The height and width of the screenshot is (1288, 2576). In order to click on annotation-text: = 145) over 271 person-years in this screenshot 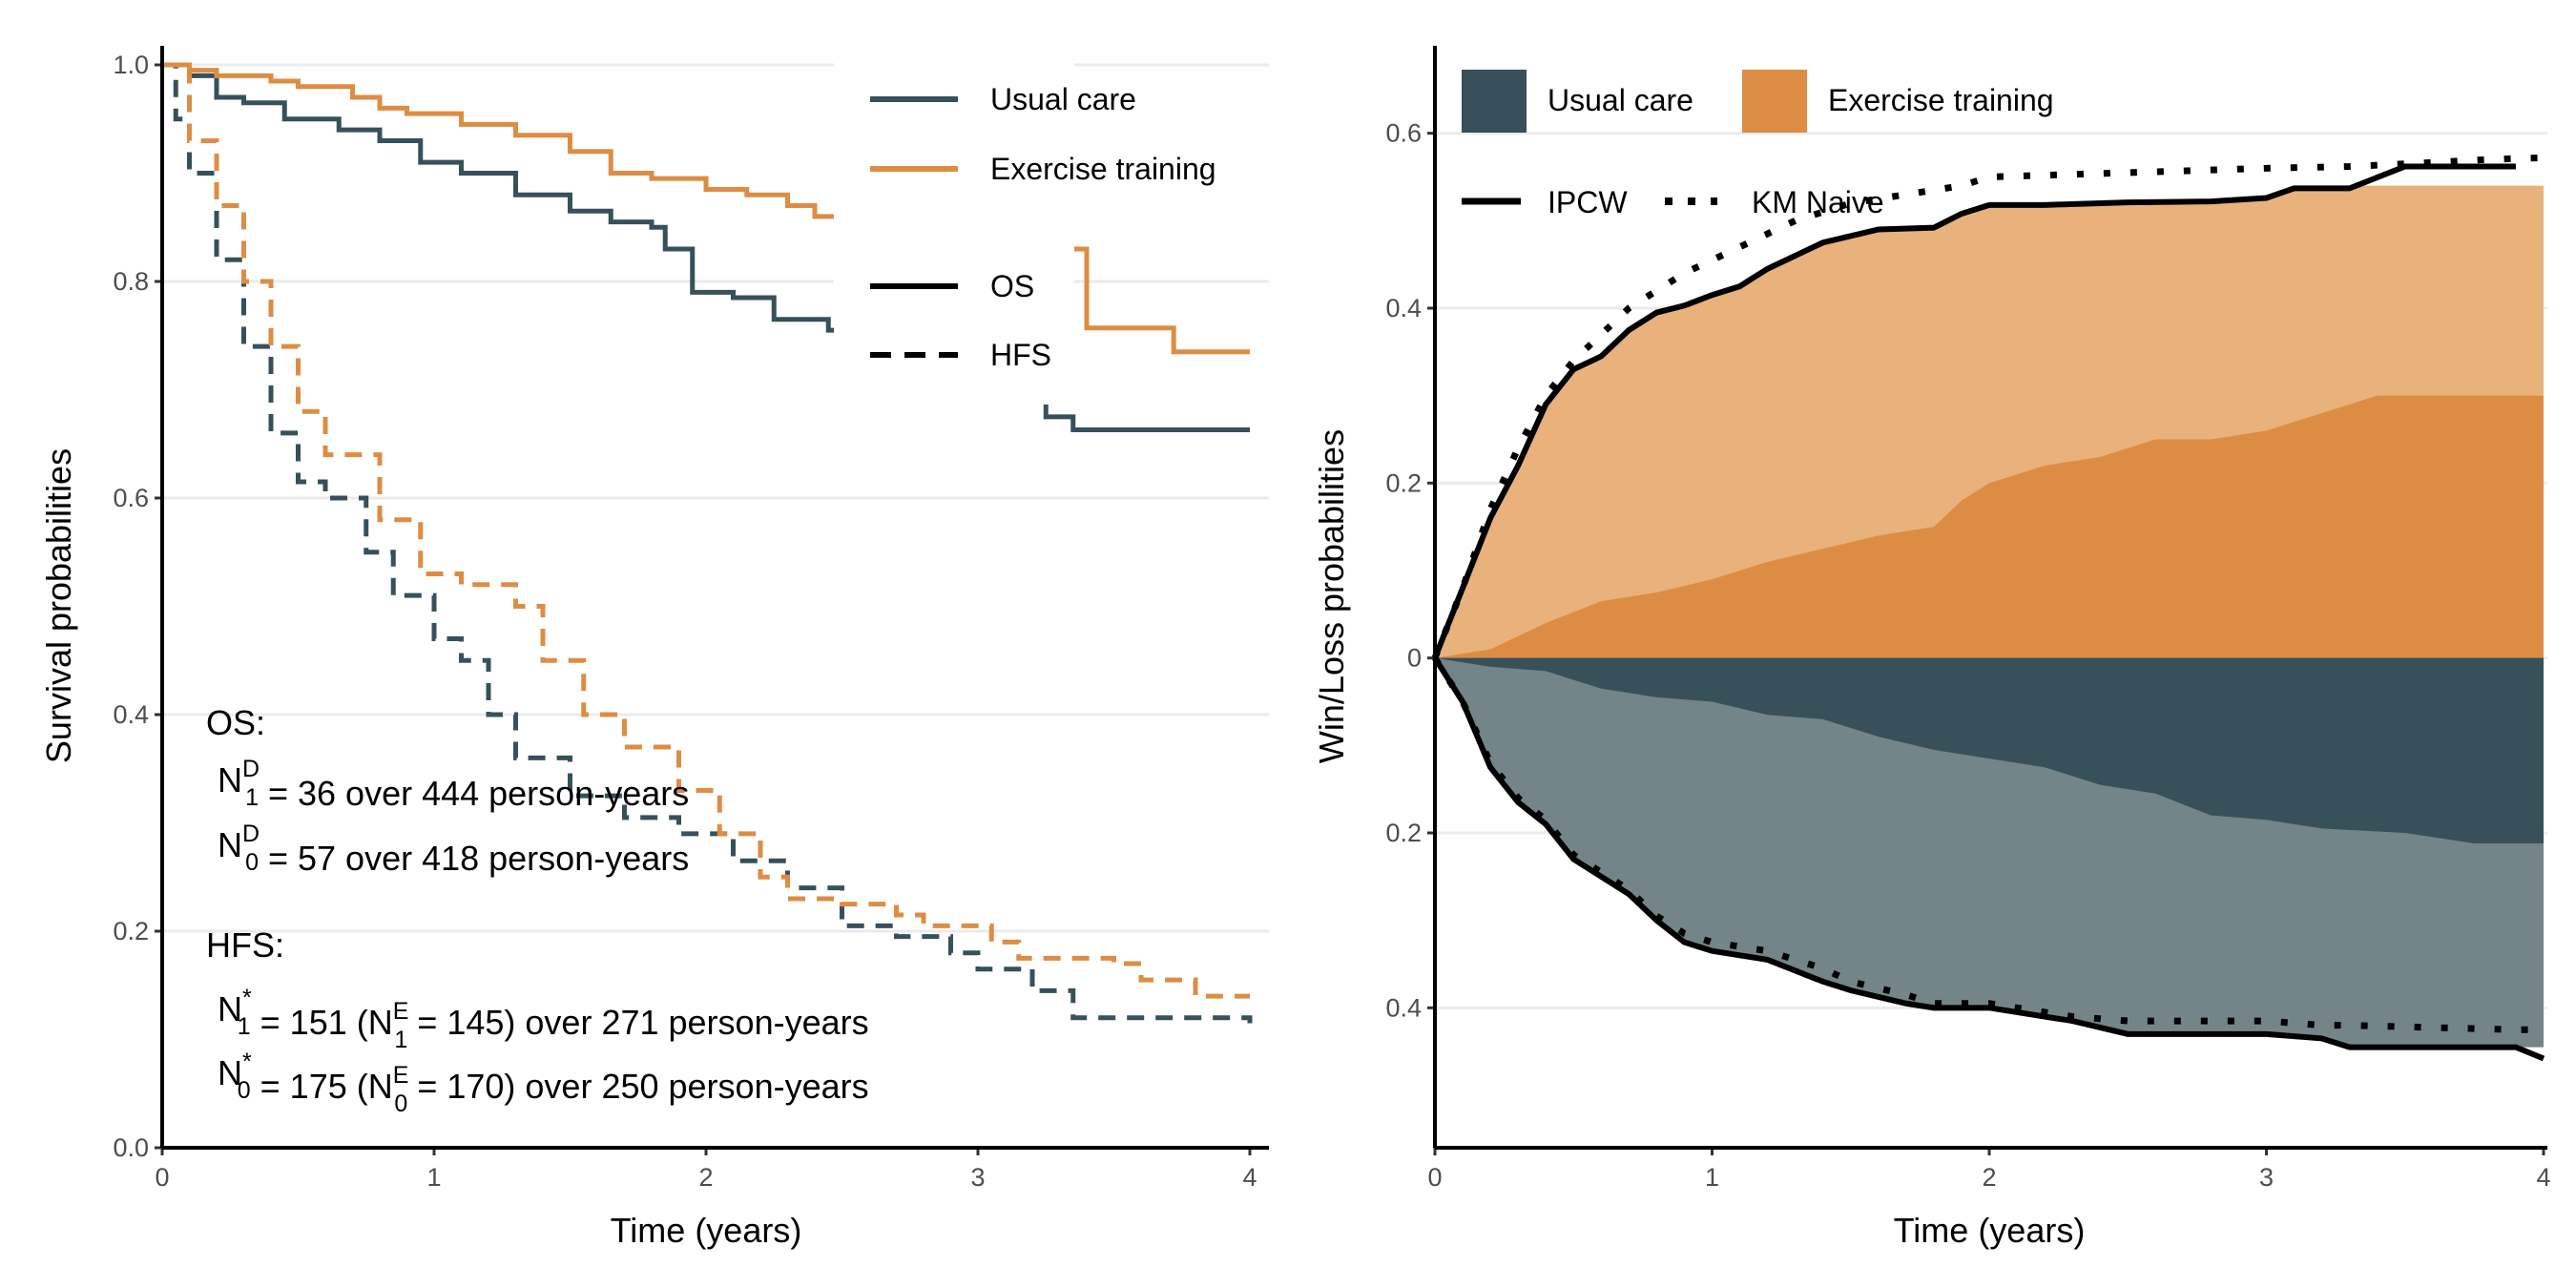, I will do `click(637, 1022)`.